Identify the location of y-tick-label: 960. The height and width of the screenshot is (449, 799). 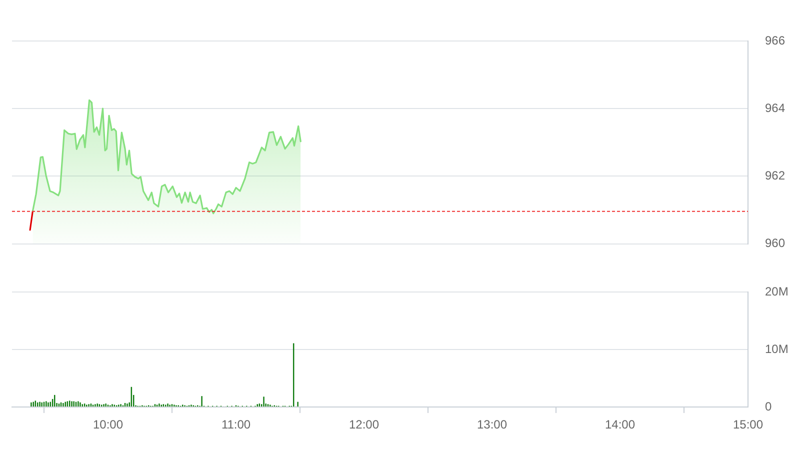
(775, 243).